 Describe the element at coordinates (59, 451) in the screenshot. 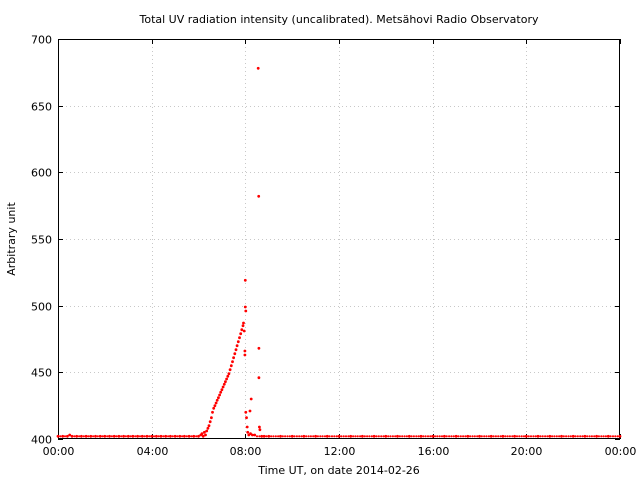

I see `x-tick-label: 00:00` at that location.